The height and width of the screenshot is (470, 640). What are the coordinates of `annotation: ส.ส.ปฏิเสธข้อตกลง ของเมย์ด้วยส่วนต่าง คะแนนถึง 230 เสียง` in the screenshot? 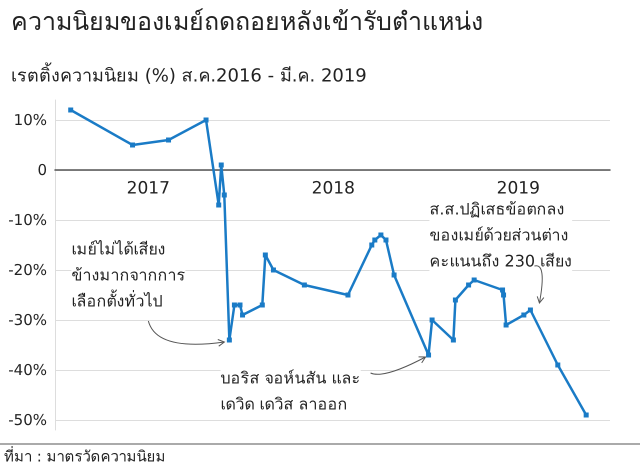 It's located at (500, 235).